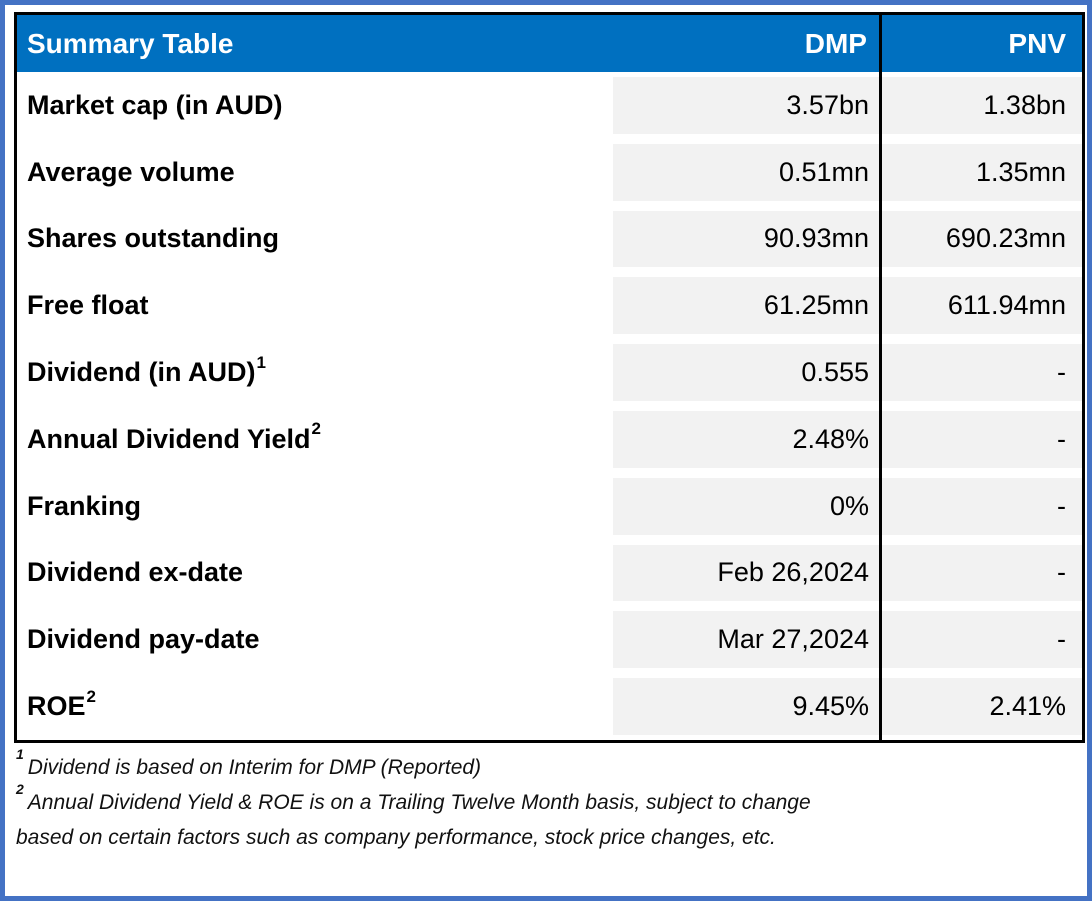 This screenshot has height=901, width=1092. Describe the element at coordinates (315, 172) in the screenshot. I see `row-label: Average volume` at that location.